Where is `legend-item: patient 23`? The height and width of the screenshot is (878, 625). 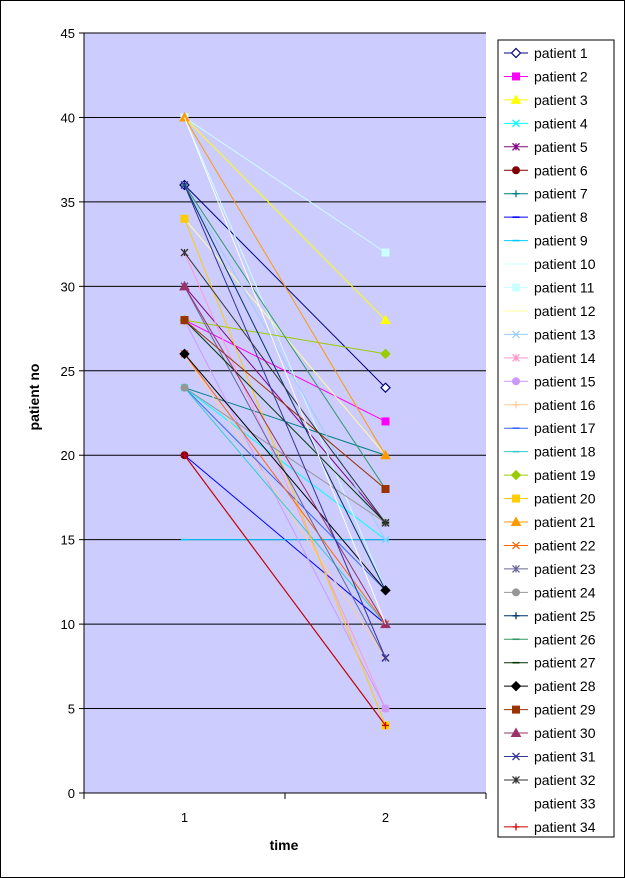 legend-item: patient 23 is located at coordinates (550, 569).